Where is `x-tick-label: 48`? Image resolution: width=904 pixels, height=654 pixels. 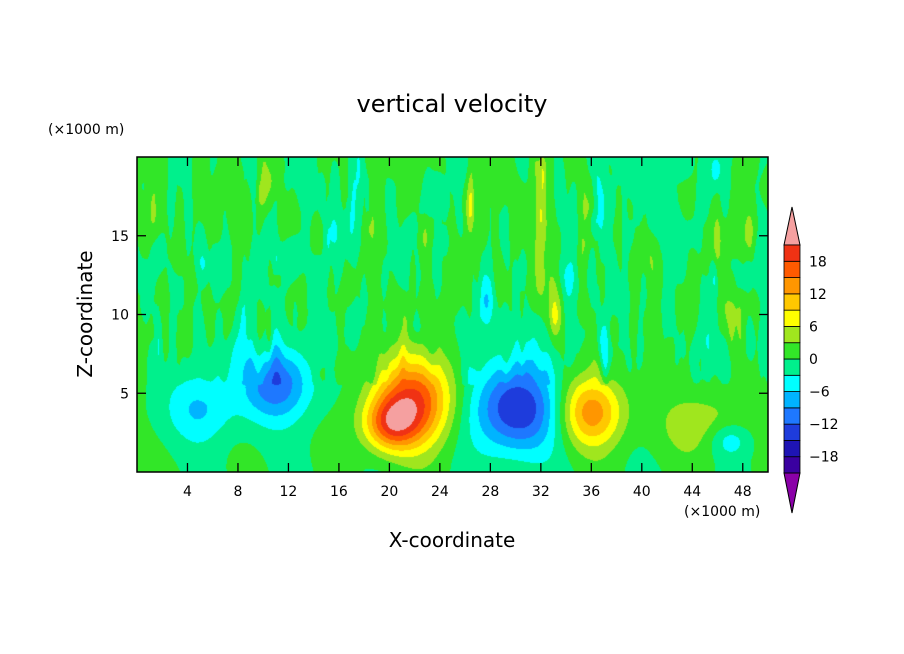
x-tick-label: 48 is located at coordinates (743, 492).